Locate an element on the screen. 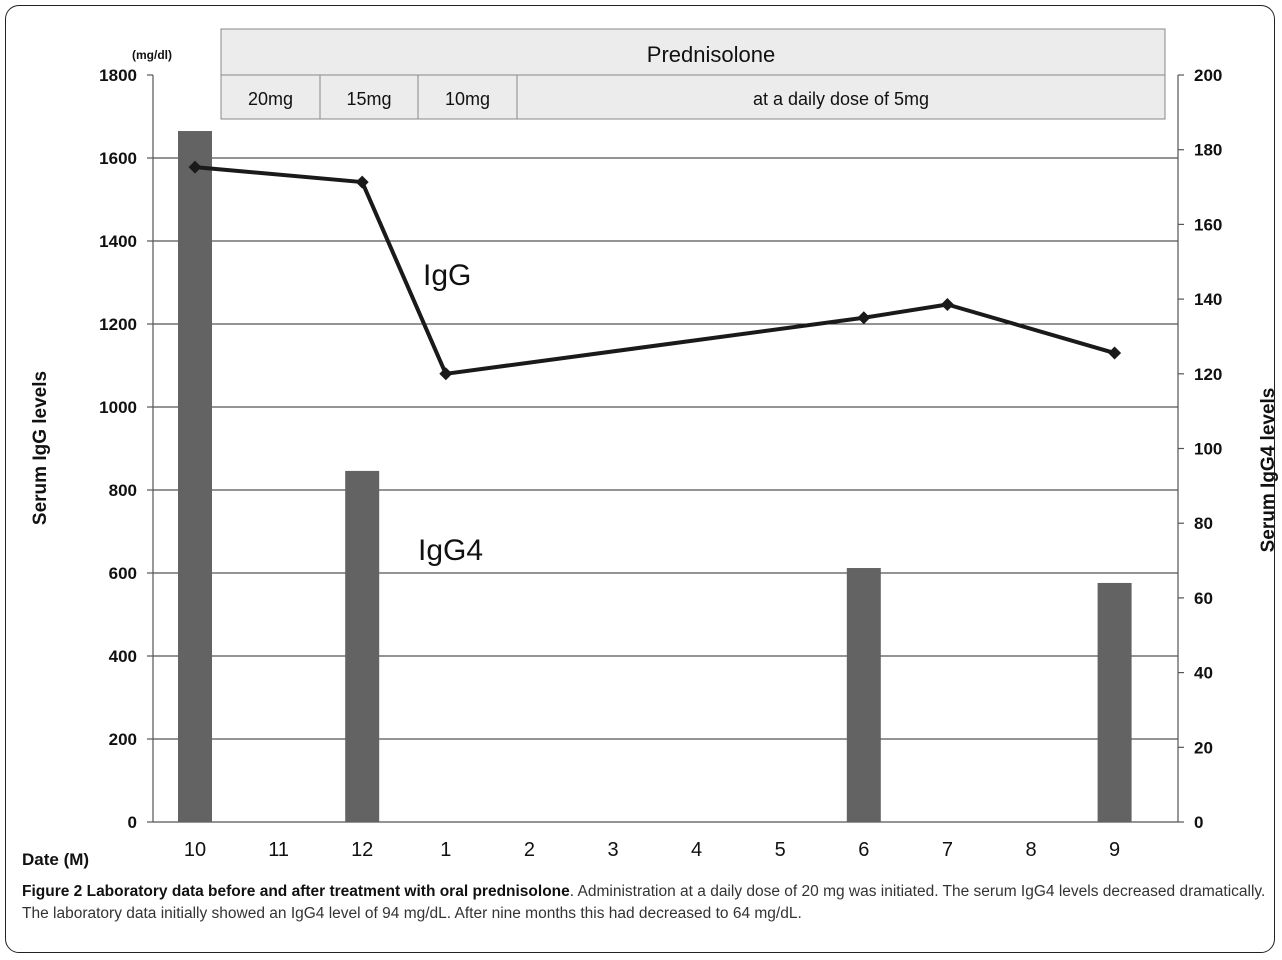  x-tick-label: 8 is located at coordinates (1030, 850).